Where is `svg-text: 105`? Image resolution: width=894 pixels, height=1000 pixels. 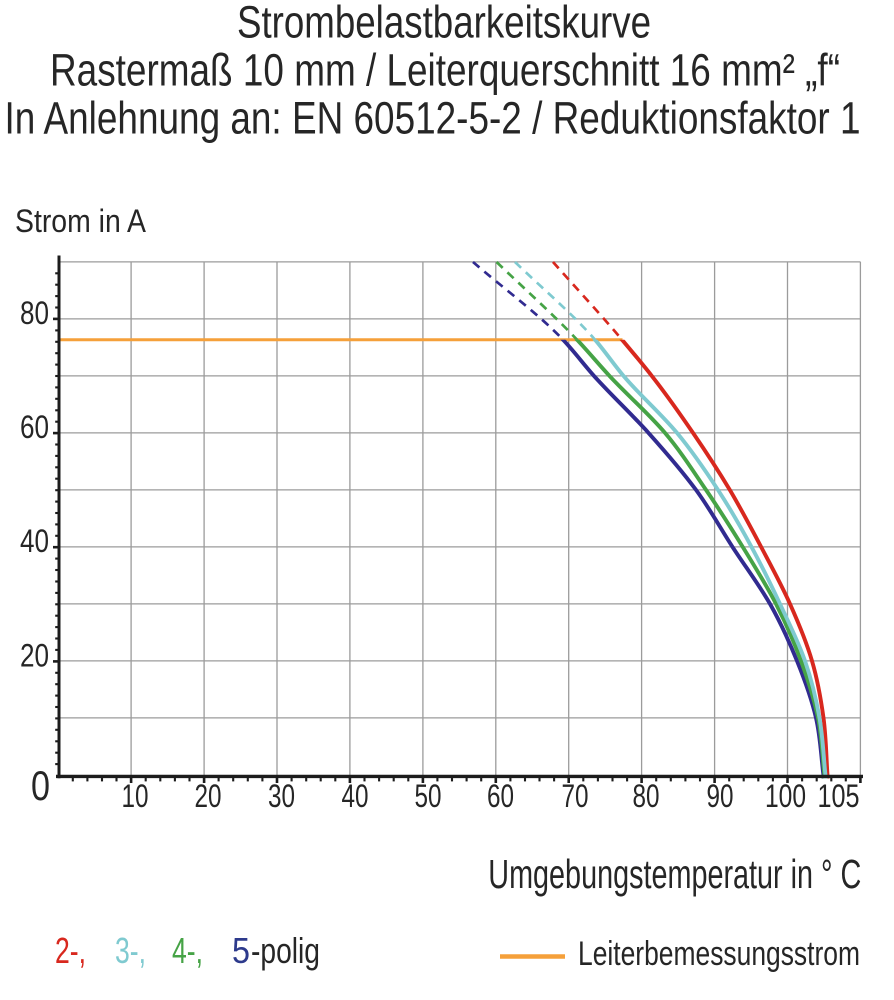 svg-text: 105 is located at coordinates (839, 796).